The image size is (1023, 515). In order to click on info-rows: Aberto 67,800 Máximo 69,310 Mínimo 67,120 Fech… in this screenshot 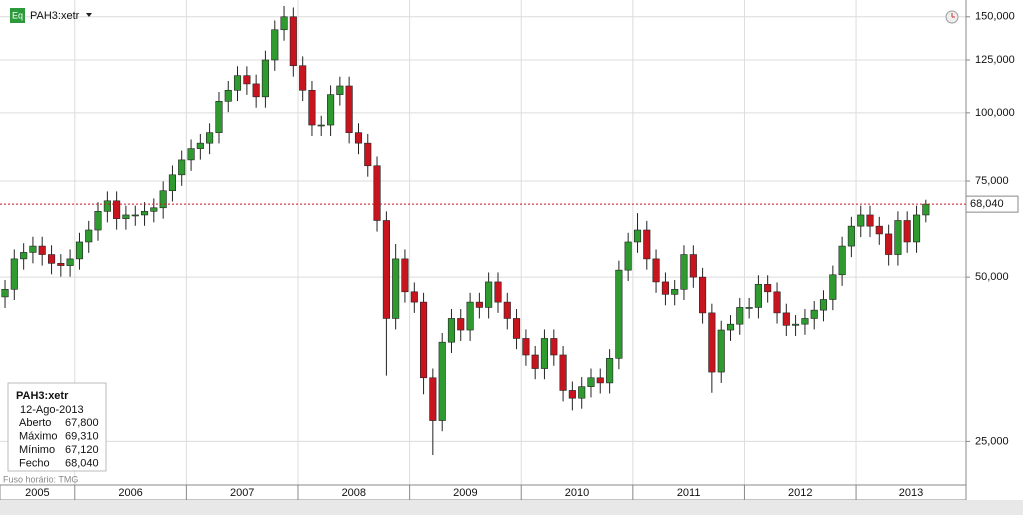, I will do `click(59, 443)`.